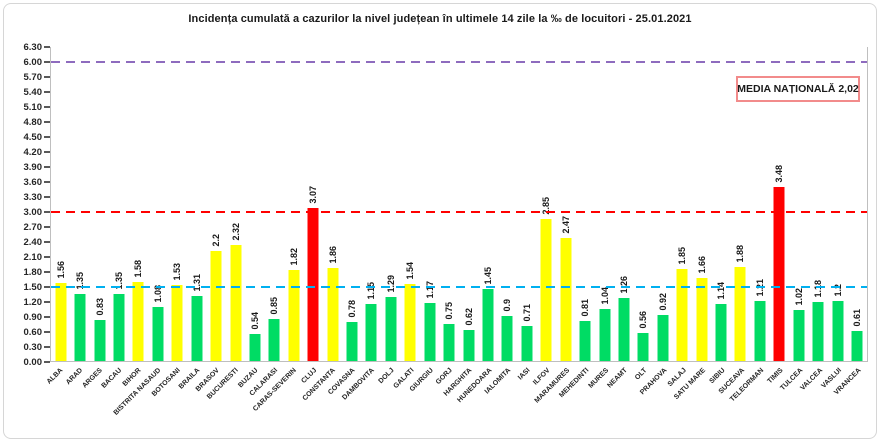 The height and width of the screenshot is (441, 880). I want to click on reference-line-yellow-zone-threshold, so click(459, 287).